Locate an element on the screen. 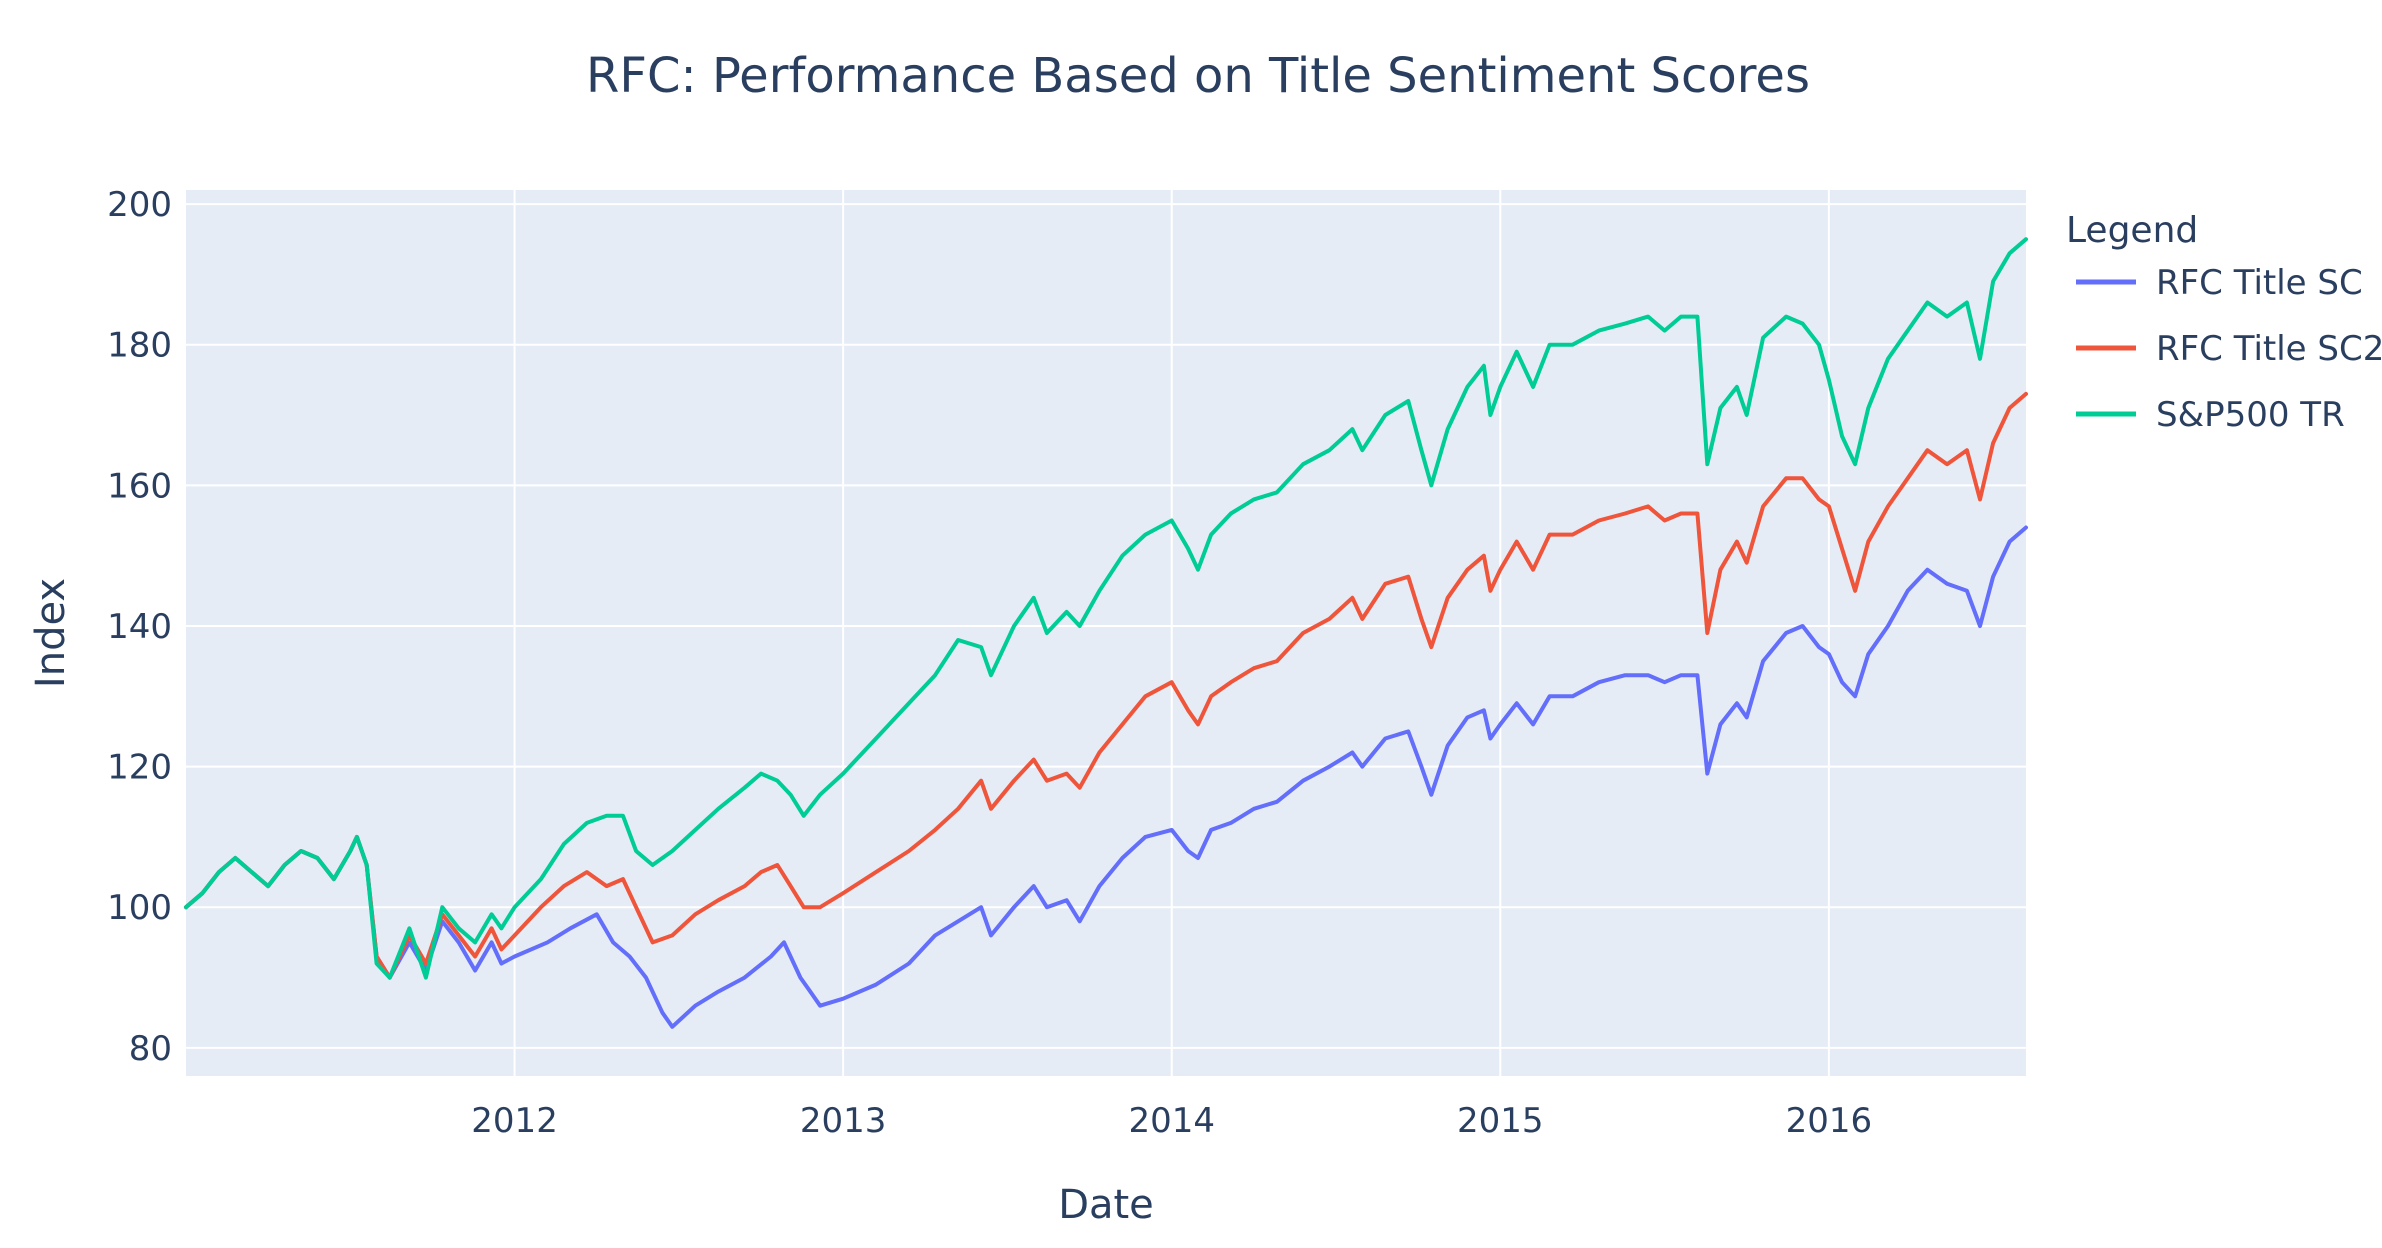 Image resolution: width=2382 pixels, height=1248 pixels. y-tick-label-160: 160 is located at coordinates (139, 486).